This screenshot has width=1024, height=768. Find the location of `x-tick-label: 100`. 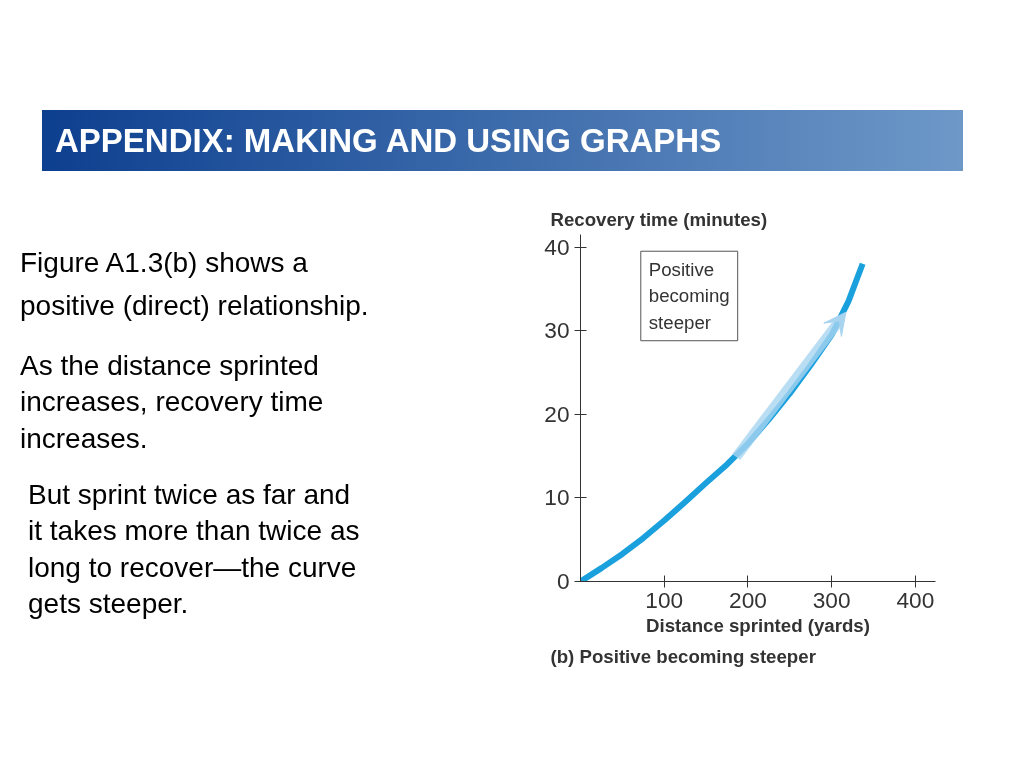

x-tick-label: 100 is located at coordinates (664, 599).